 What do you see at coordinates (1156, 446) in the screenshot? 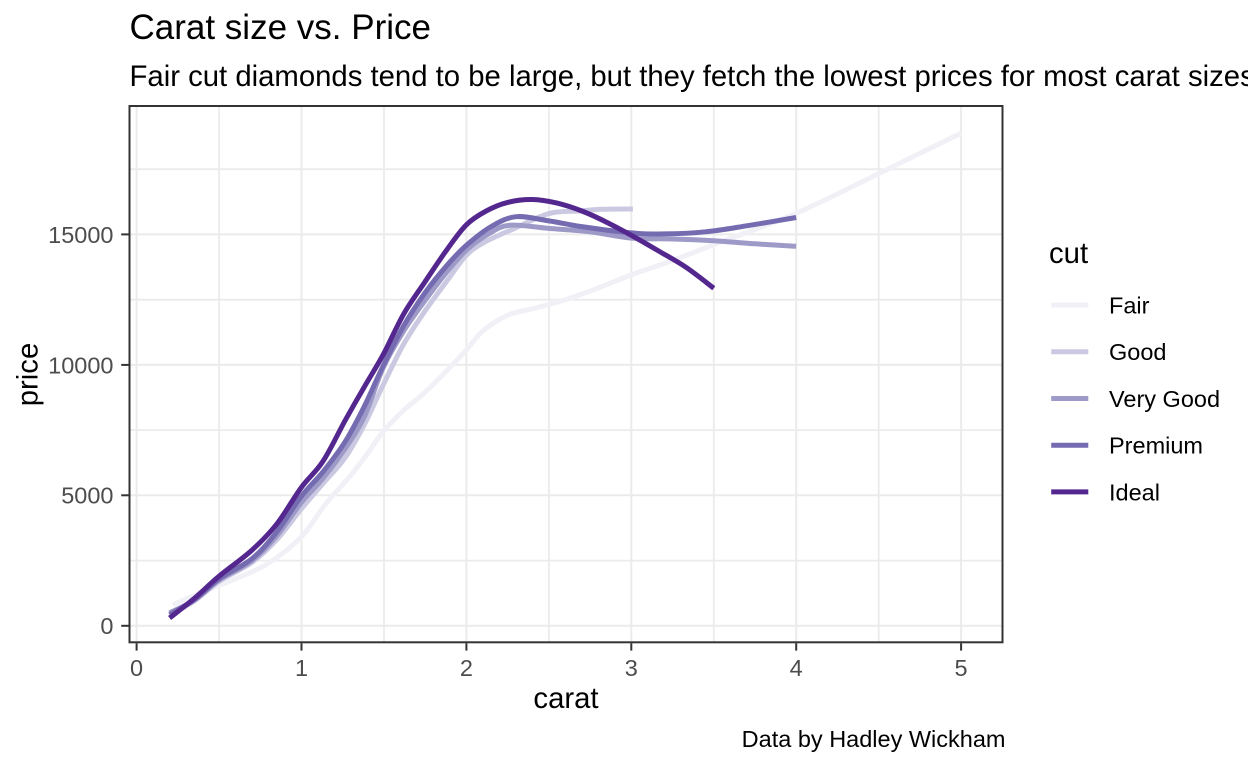
I see `svg-text: Premium` at bounding box center [1156, 446].